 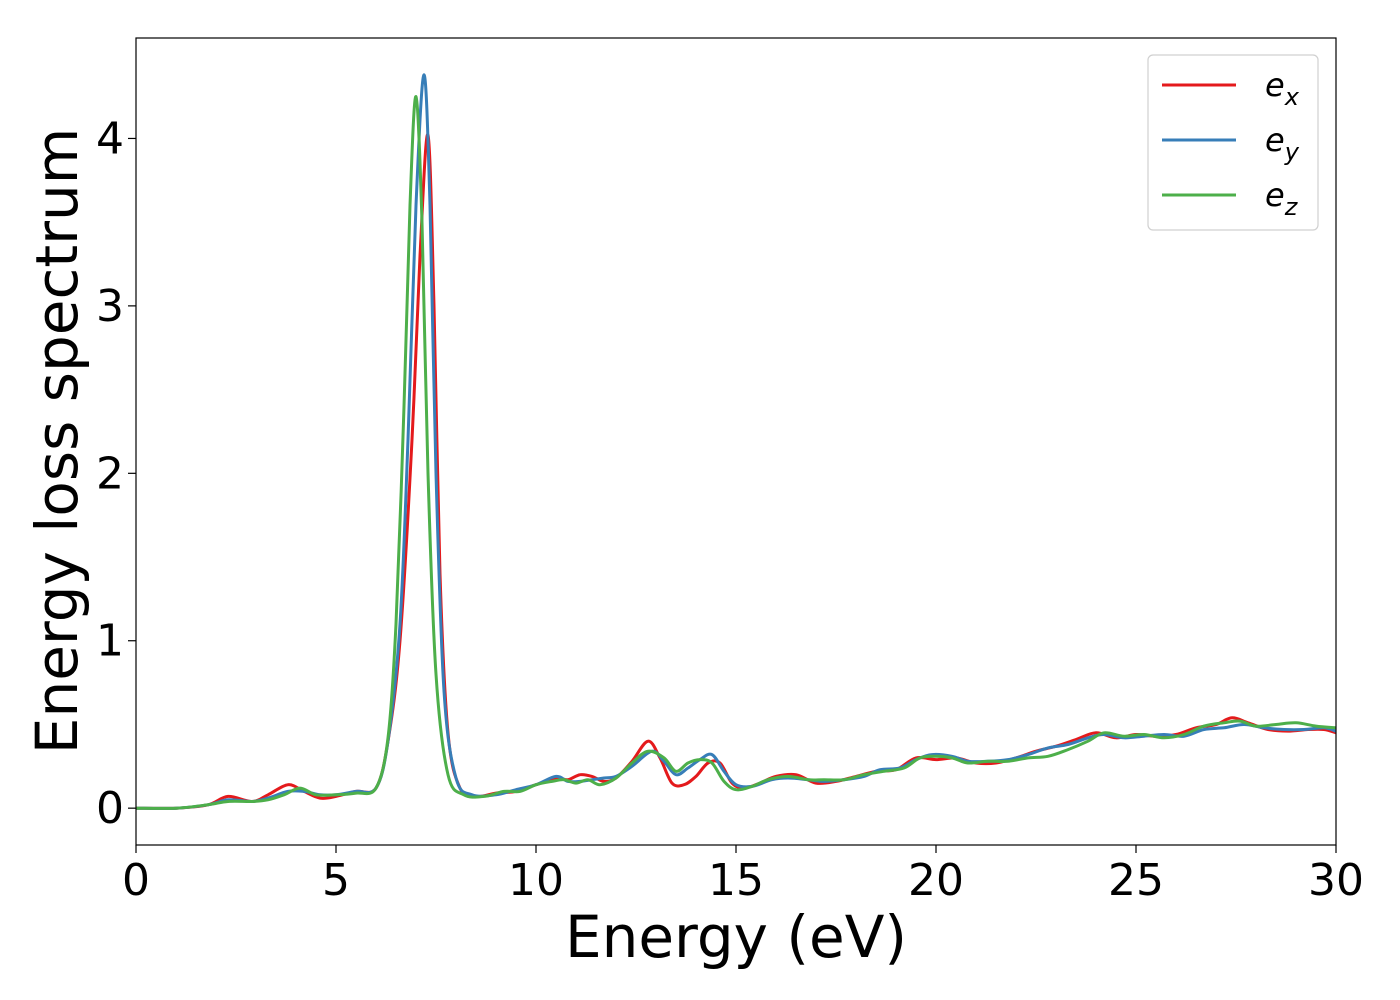 What do you see at coordinates (1282, 198) in the screenshot?
I see `legend-label-z: ez` at bounding box center [1282, 198].